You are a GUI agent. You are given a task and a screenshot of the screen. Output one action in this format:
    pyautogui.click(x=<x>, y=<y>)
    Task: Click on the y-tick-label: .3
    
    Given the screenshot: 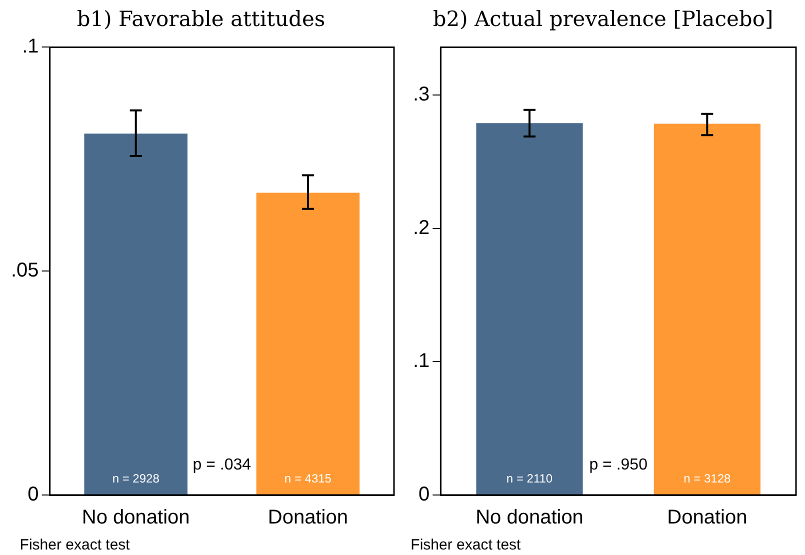 What is the action you would take?
    pyautogui.click(x=421, y=95)
    